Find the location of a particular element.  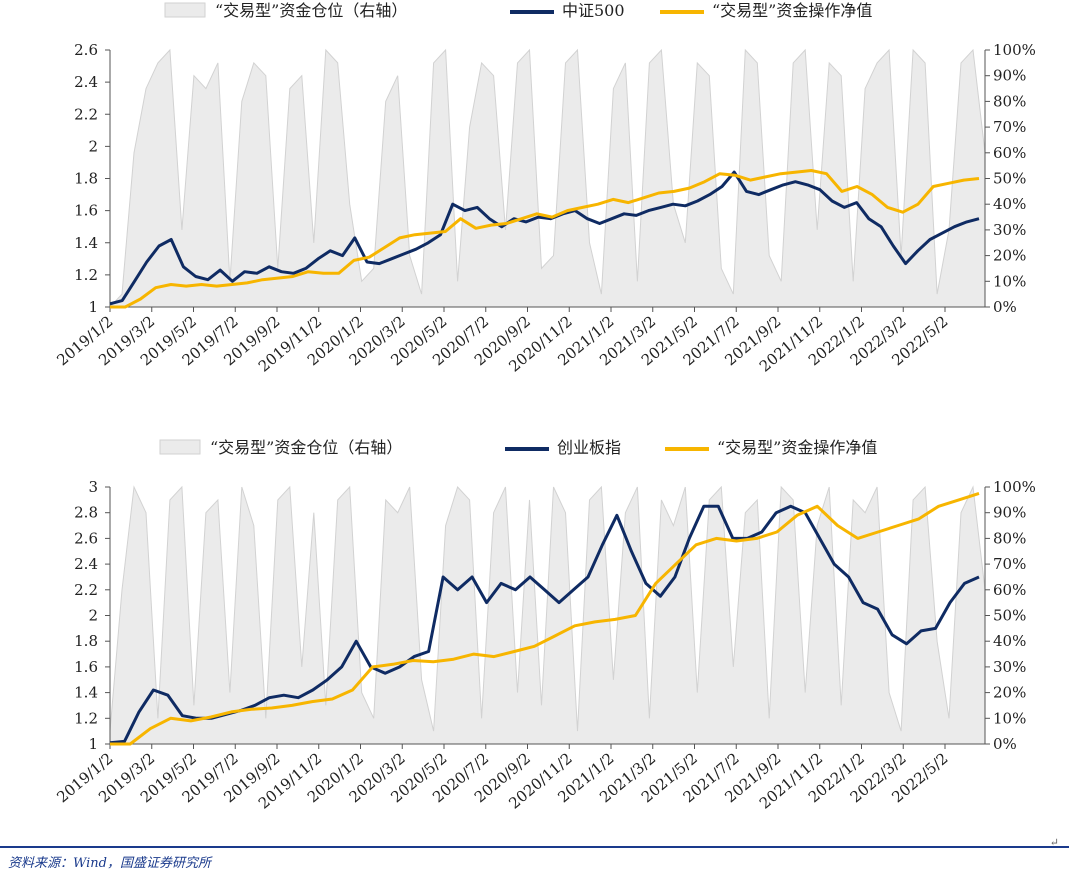

c2-left-tick-label: 1.8 is located at coordinates (86, 641).